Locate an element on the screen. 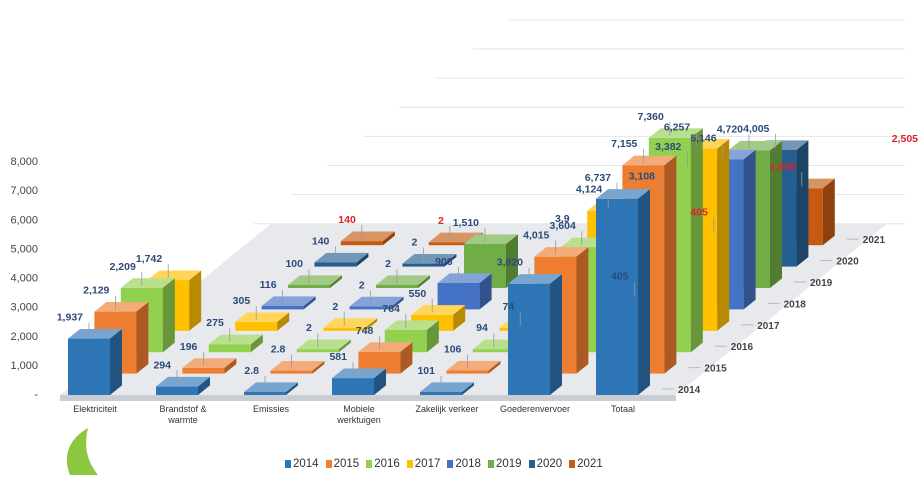 The width and height of the screenshot is (920, 480). x-tick-label: werktuigen is located at coordinates (358, 420).